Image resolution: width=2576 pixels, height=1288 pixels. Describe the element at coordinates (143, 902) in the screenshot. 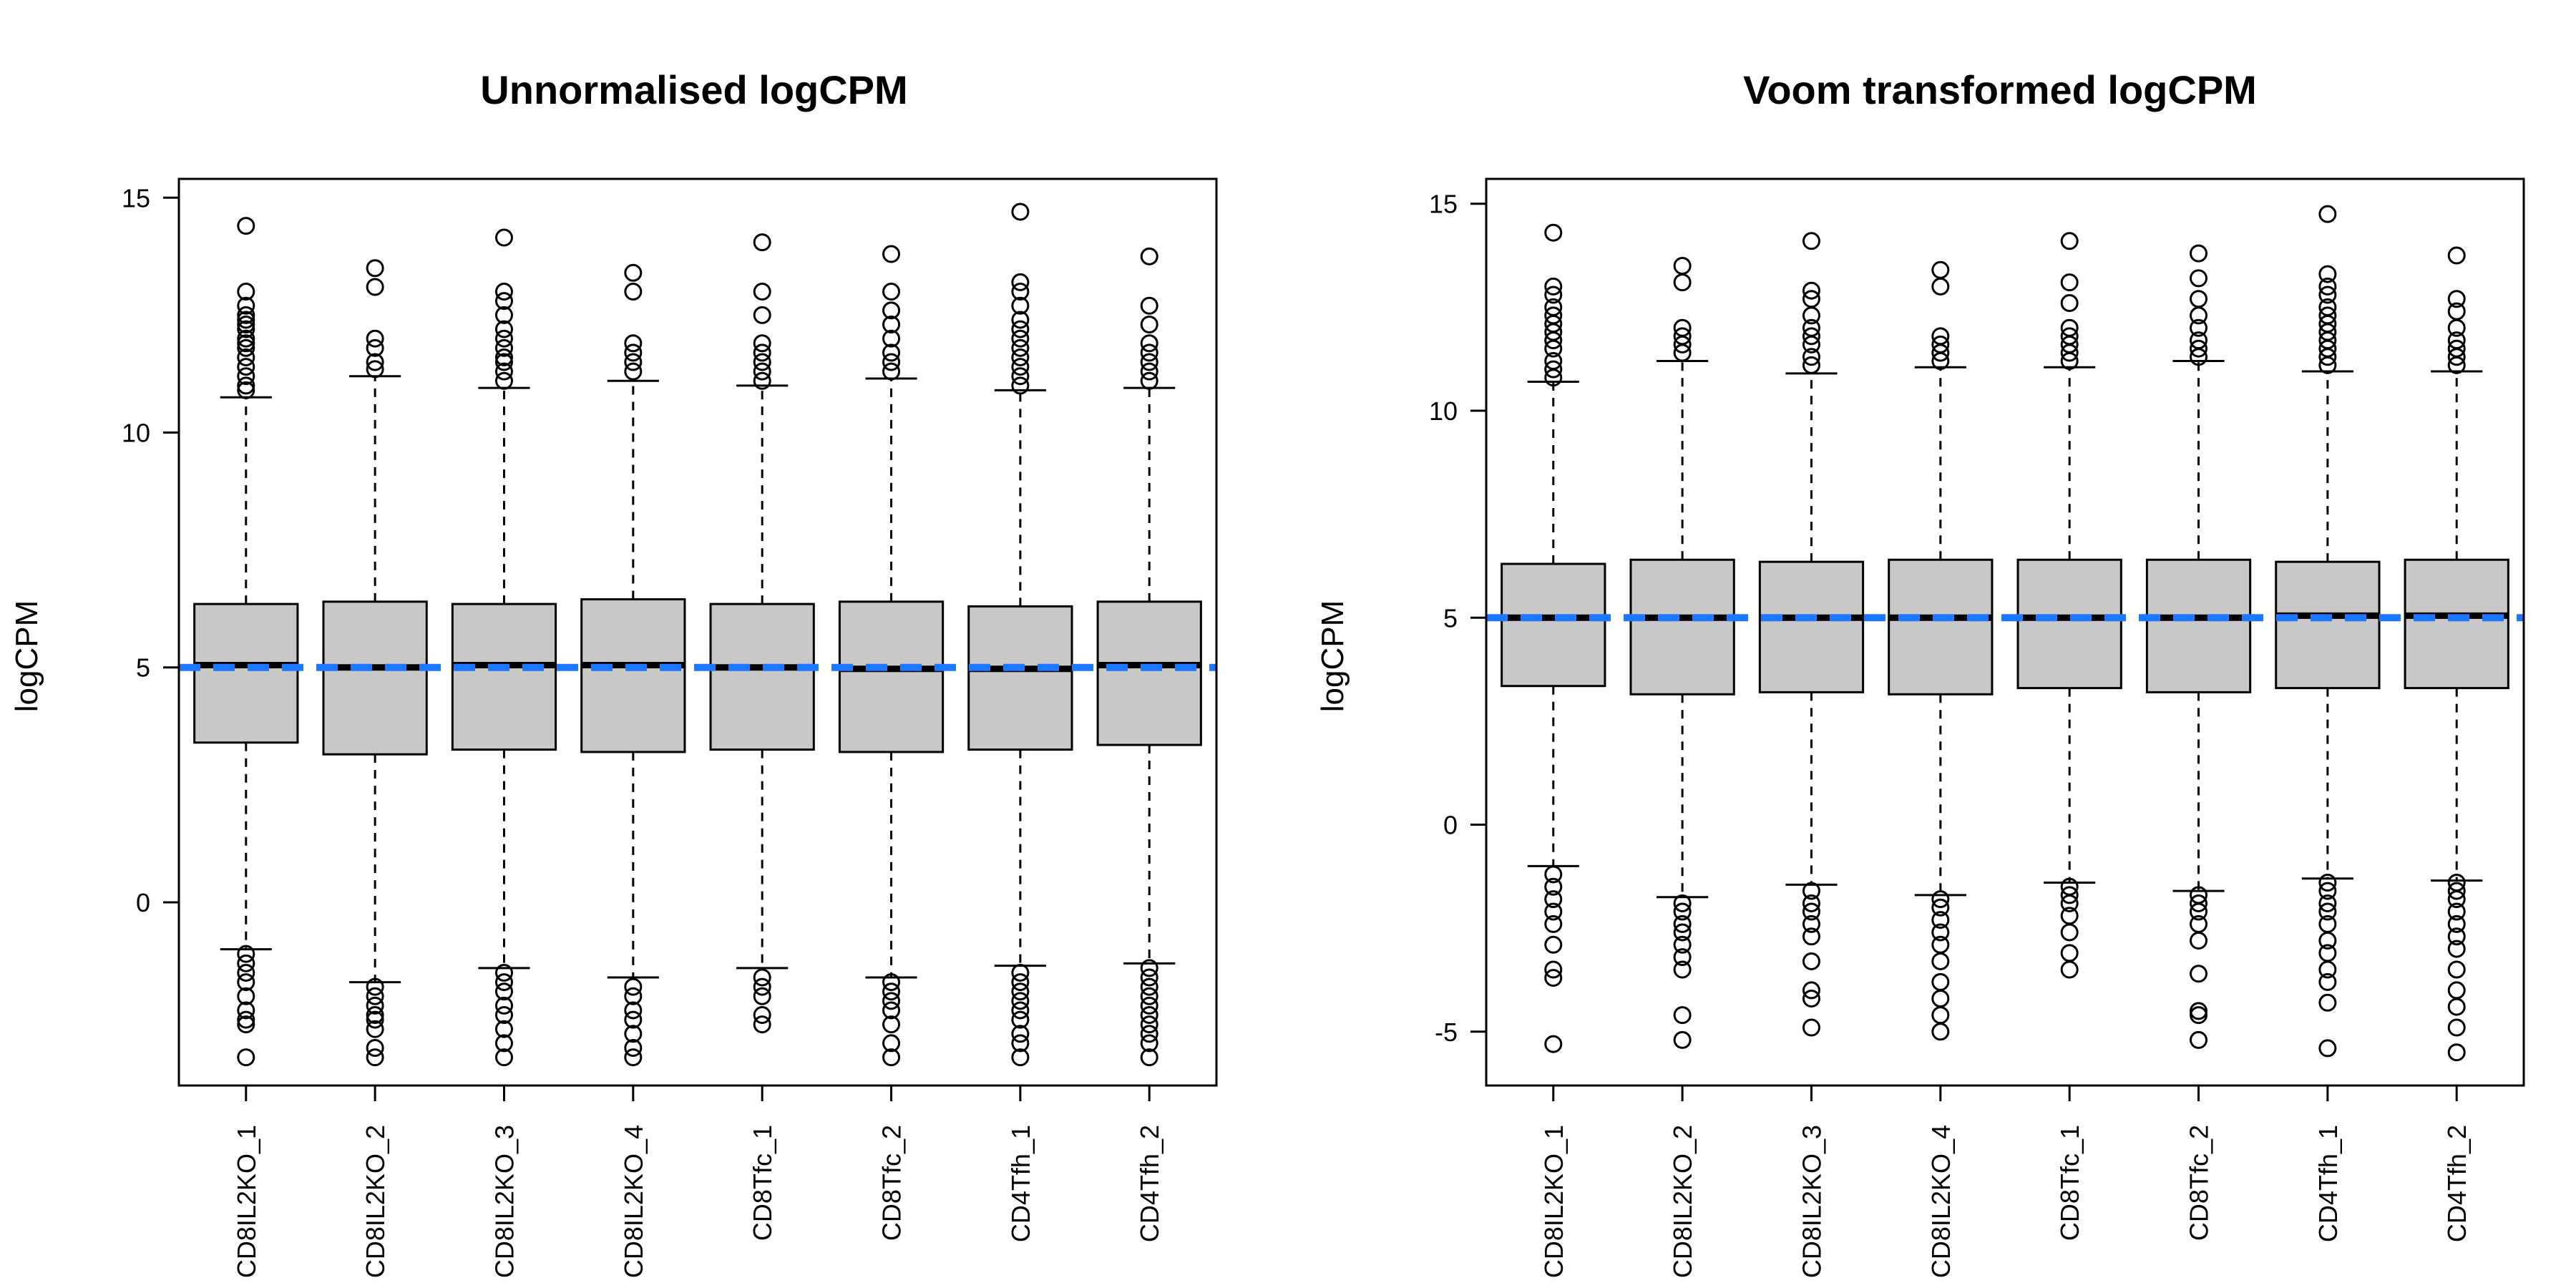

I see `y-tick-label: 0` at that location.